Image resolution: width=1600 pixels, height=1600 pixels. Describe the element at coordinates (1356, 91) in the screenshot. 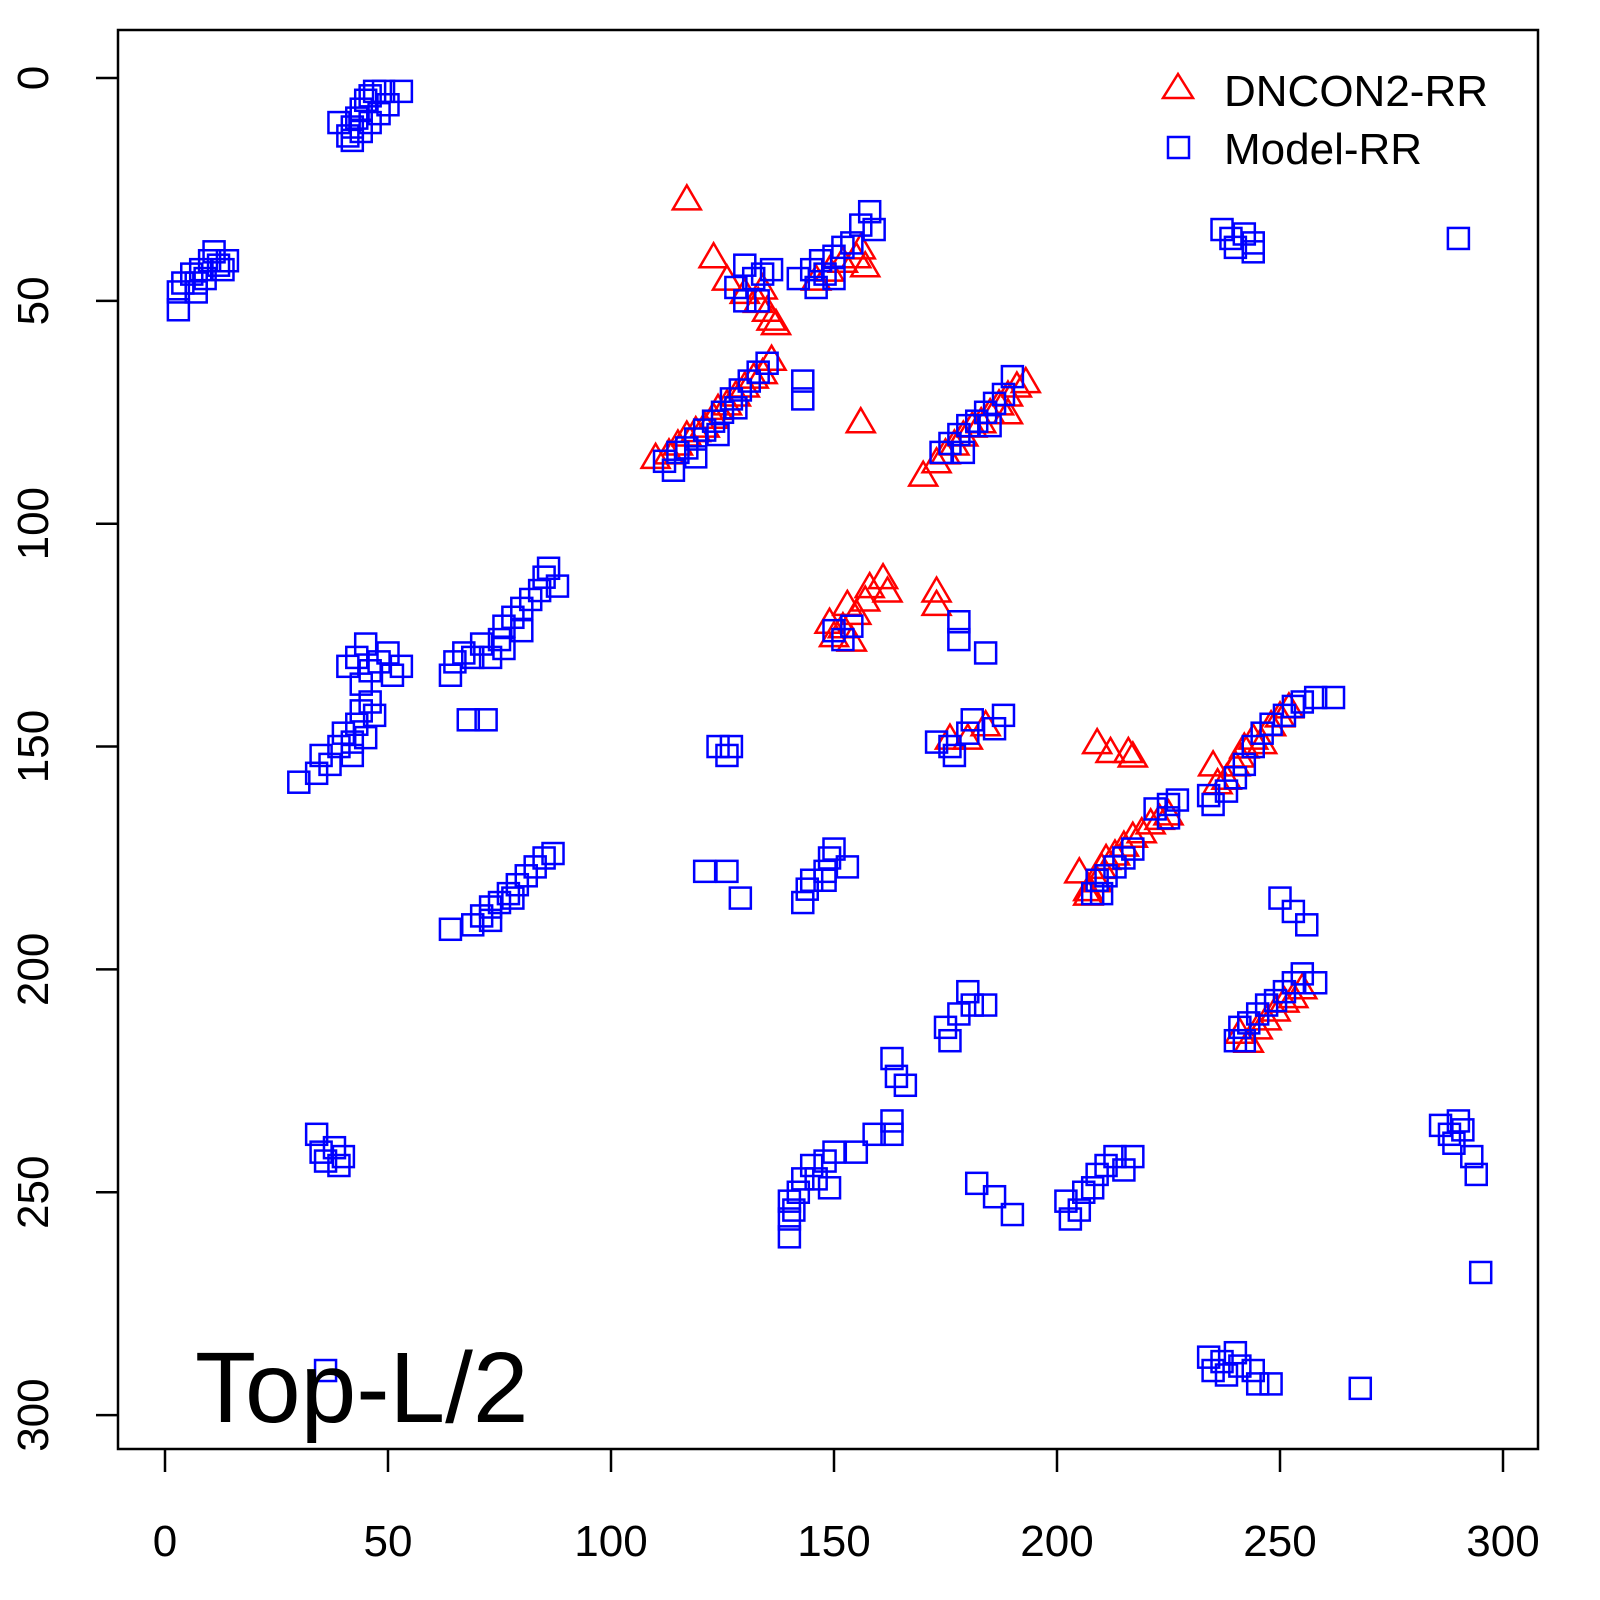

I see `legend-label-dncon2: DNCON2-RR` at that location.